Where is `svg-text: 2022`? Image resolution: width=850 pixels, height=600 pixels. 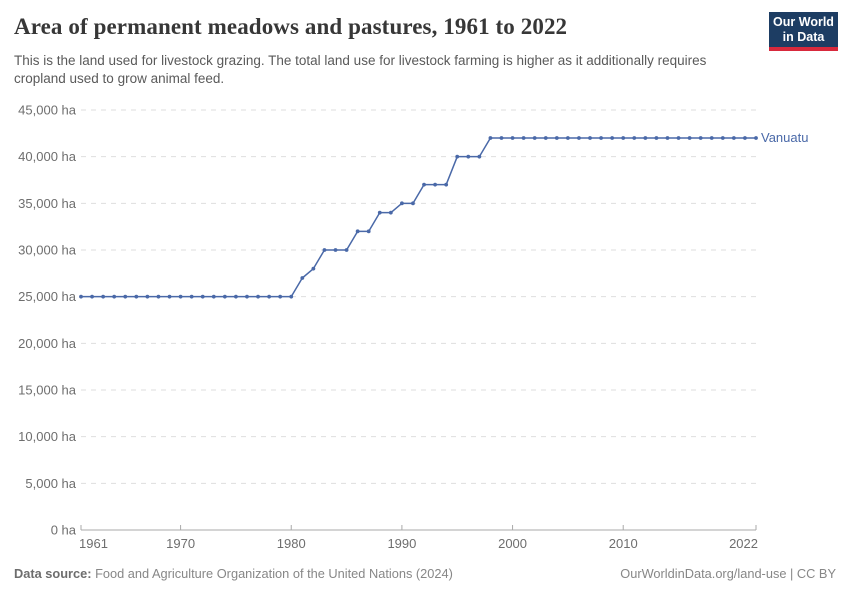
svg-text: 2022 is located at coordinates (743, 543).